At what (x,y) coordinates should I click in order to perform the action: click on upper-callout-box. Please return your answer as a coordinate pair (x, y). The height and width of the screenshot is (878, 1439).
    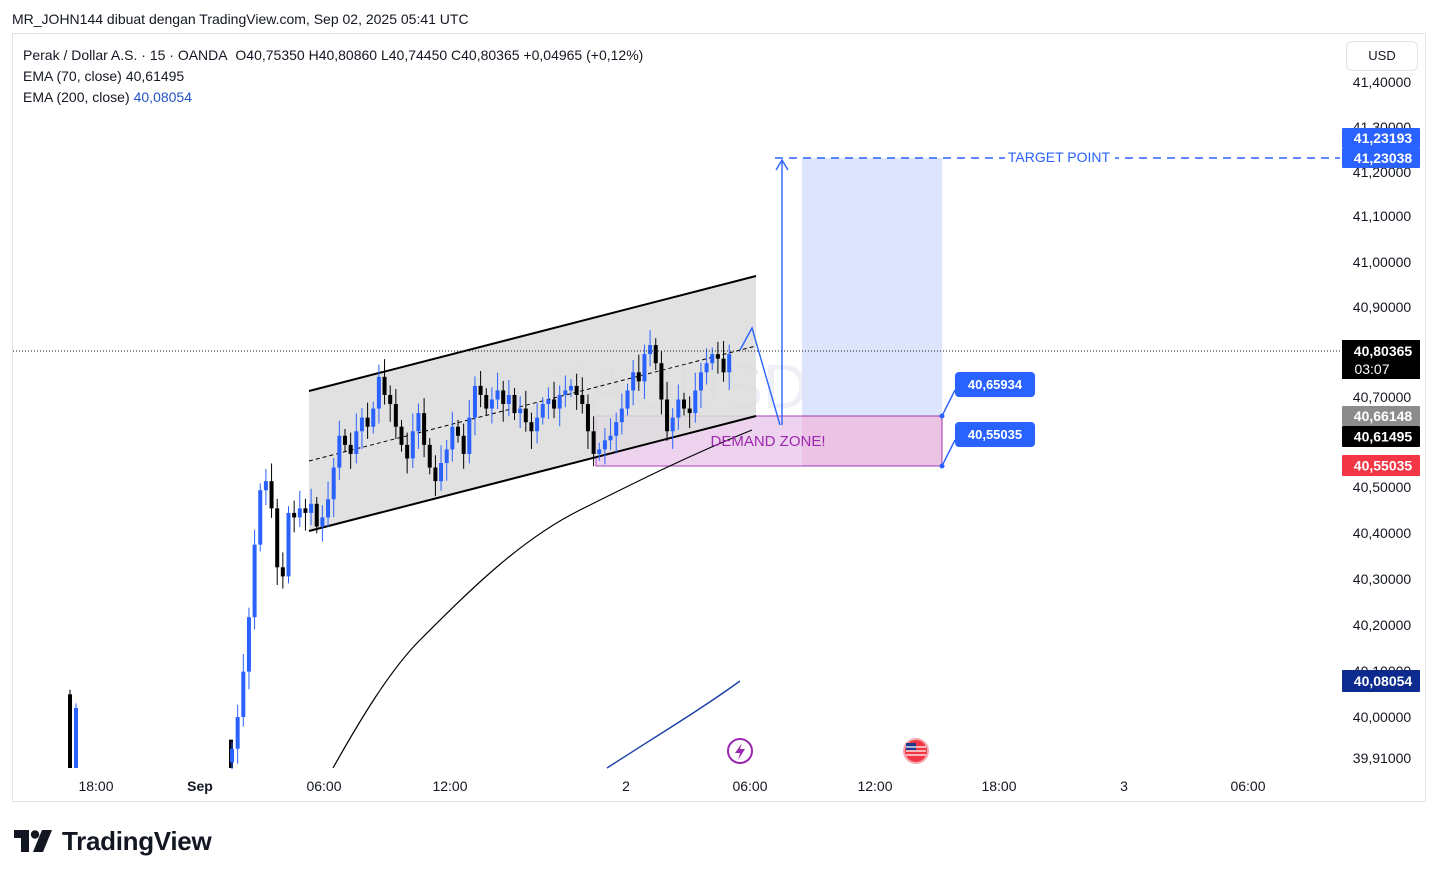
    Looking at the image, I should click on (995, 384).